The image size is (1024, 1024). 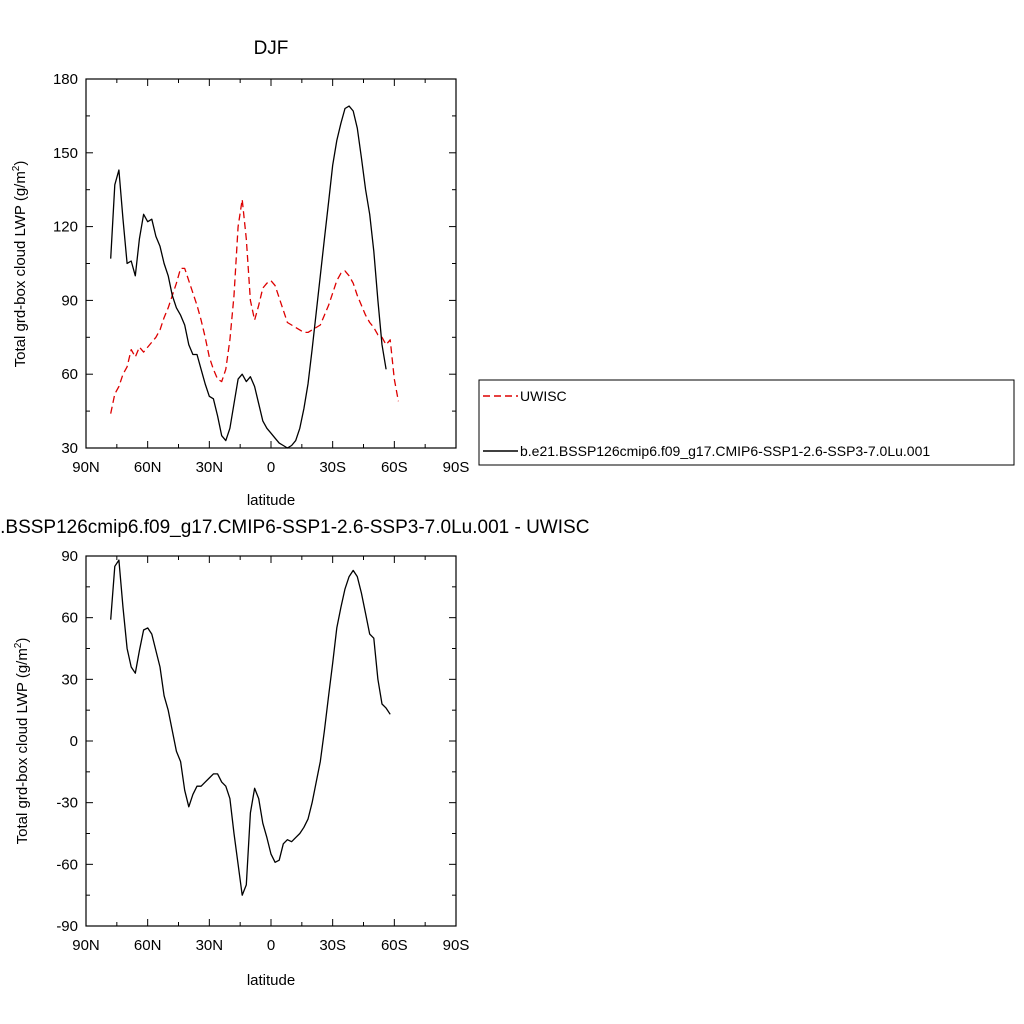 What do you see at coordinates (271, 48) in the screenshot?
I see `top-chart-title: DJF` at bounding box center [271, 48].